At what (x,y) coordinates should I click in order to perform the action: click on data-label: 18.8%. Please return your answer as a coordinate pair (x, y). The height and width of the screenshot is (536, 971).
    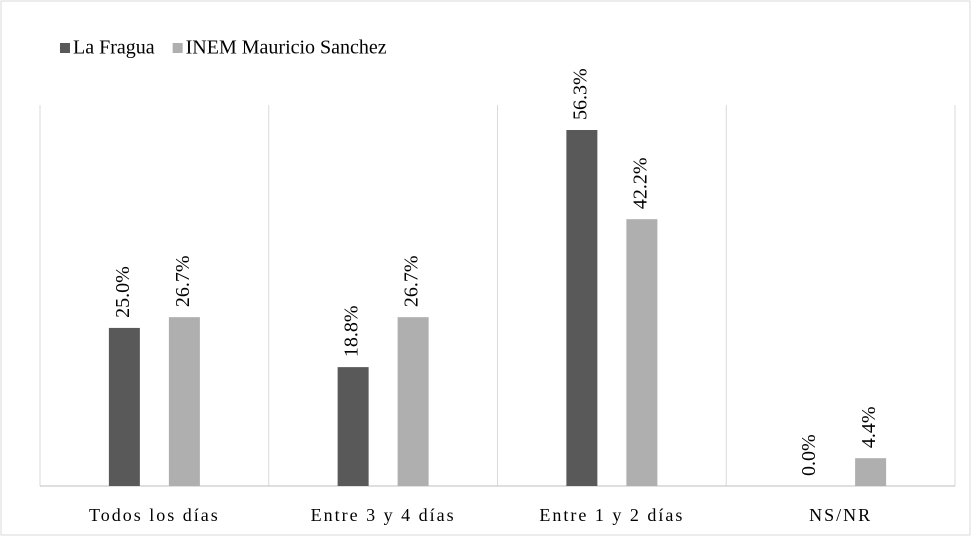
    Looking at the image, I should click on (352, 331).